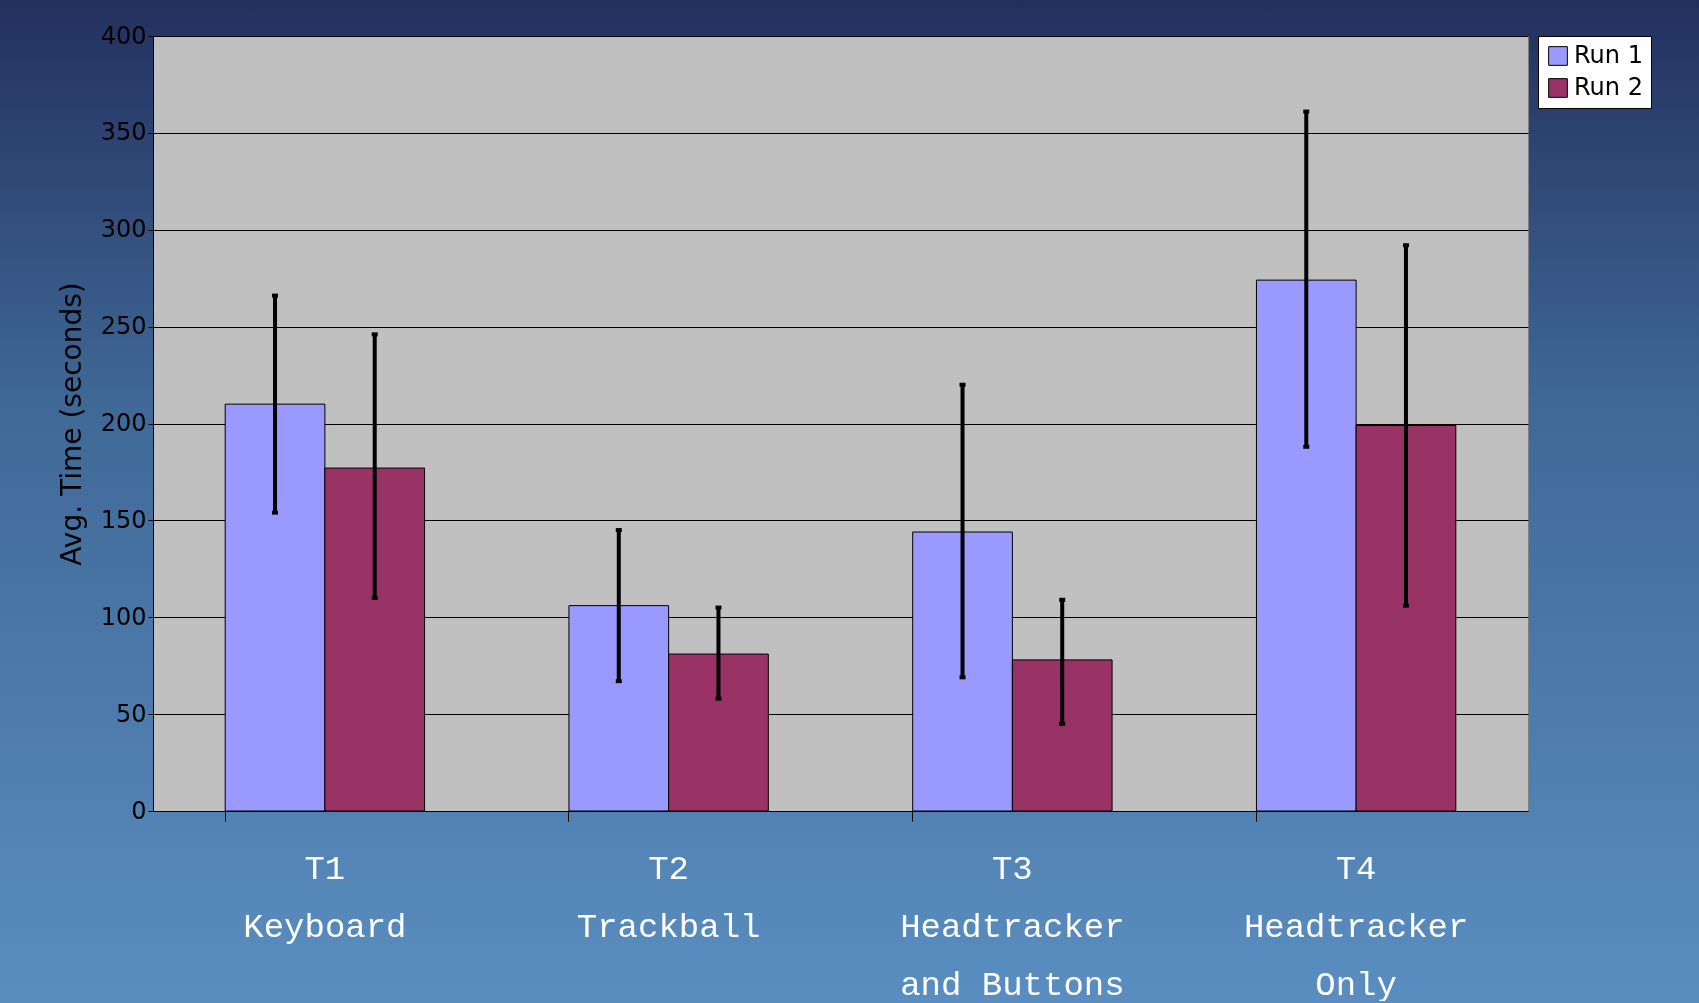  What do you see at coordinates (139, 810) in the screenshot?
I see `y-tick-label: 0` at bounding box center [139, 810].